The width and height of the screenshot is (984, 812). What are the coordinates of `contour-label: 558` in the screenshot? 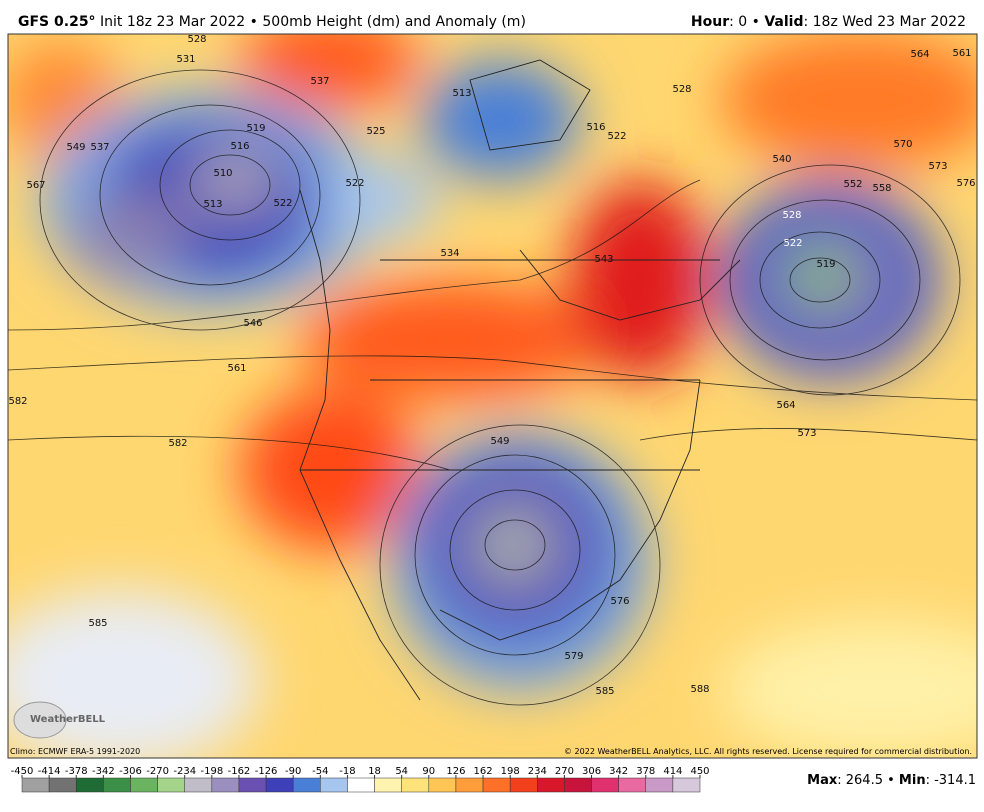 It's located at (881, 188).